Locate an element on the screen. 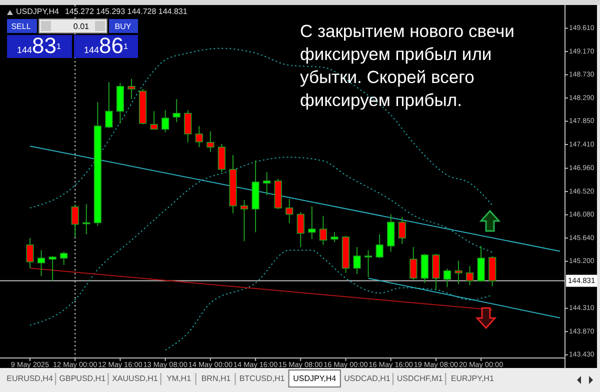 The width and height of the screenshot is (600, 392). text: USDCHF,M1 is located at coordinates (420, 378).